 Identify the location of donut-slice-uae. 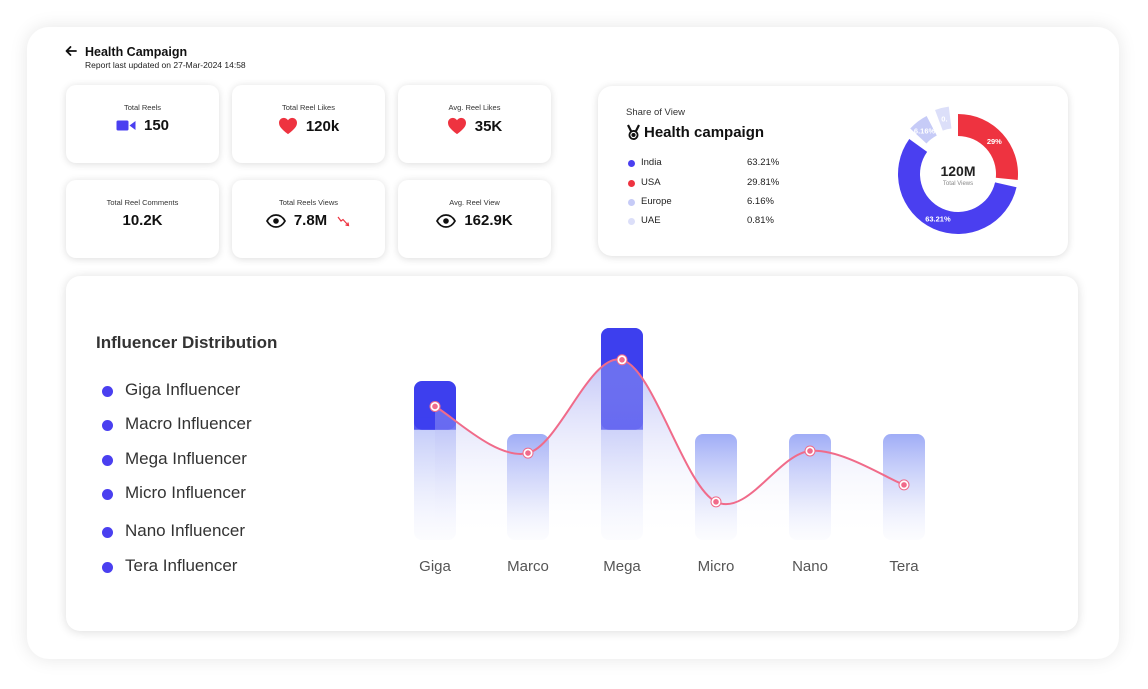
(943, 118).